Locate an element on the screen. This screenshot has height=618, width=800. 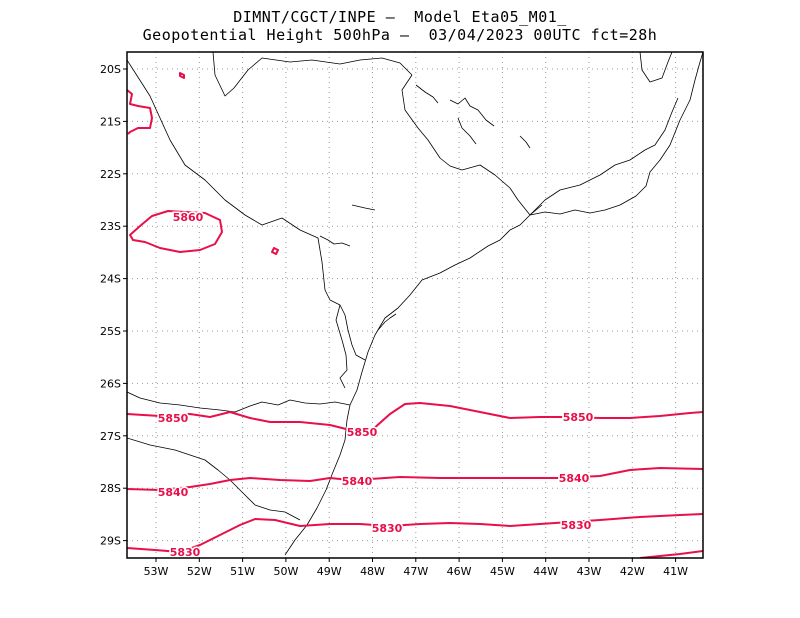
lat-label: 22S is located at coordinates (110, 174).